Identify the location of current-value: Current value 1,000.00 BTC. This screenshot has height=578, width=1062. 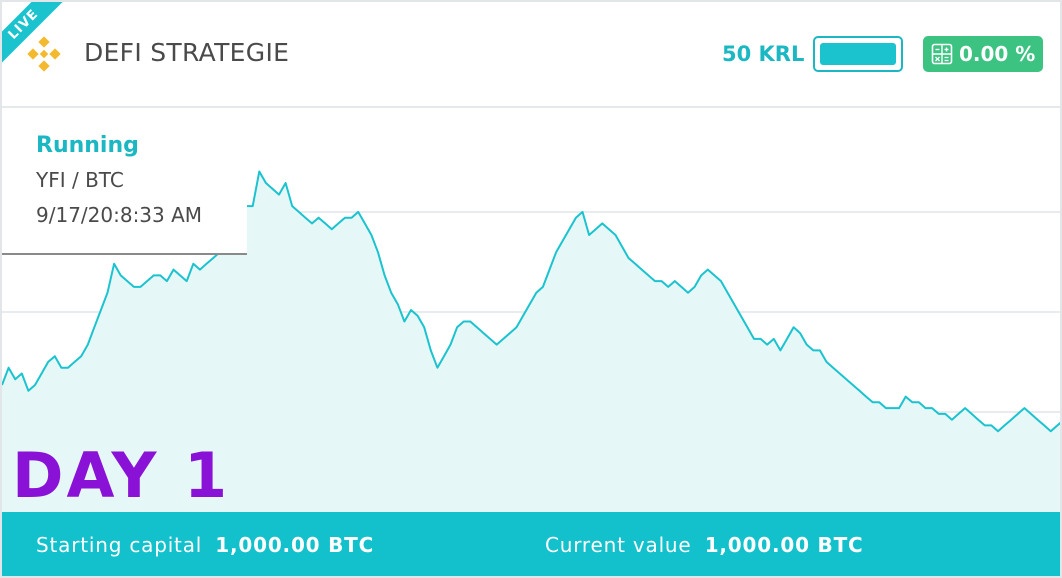
(704, 545).